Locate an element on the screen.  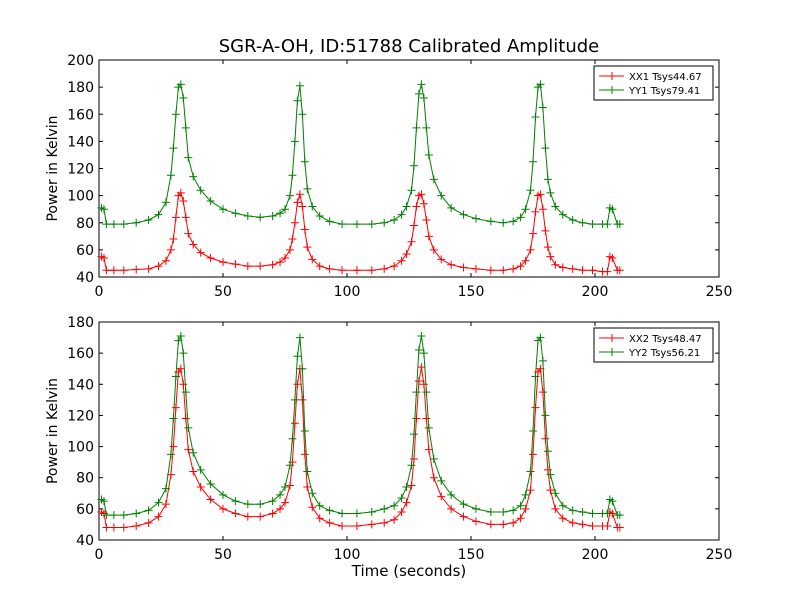
legend-box is located at coordinates (653, 83).